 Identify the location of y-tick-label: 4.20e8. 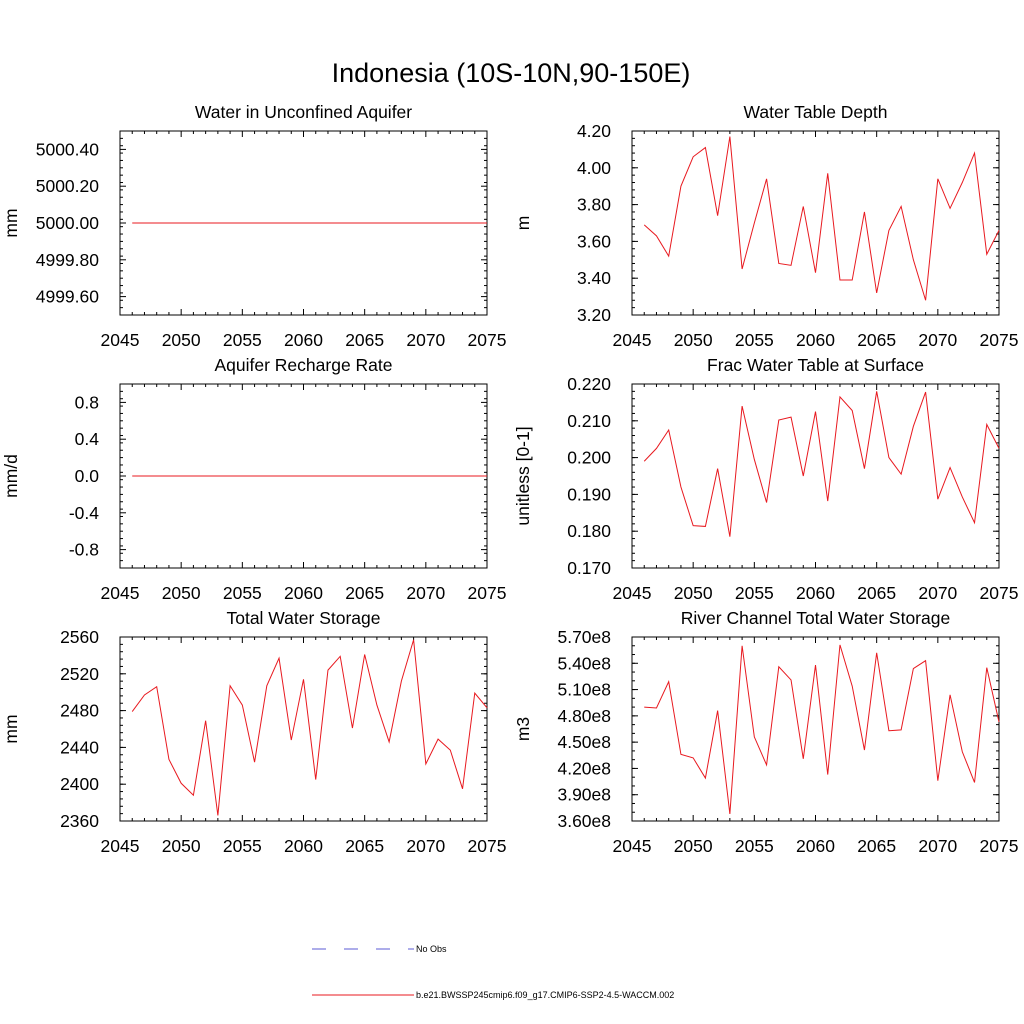
(584, 768).